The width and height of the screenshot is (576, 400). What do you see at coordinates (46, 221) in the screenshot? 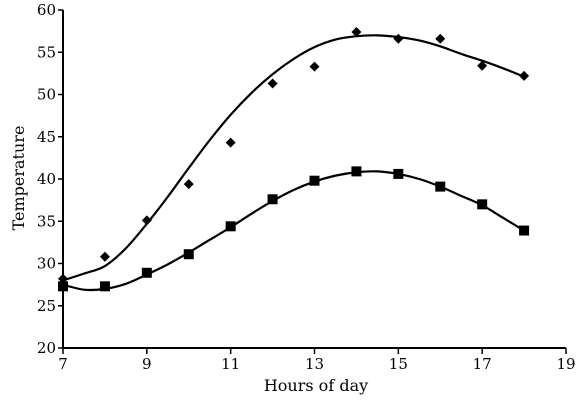
I see `y-tick-label: 35` at bounding box center [46, 221].